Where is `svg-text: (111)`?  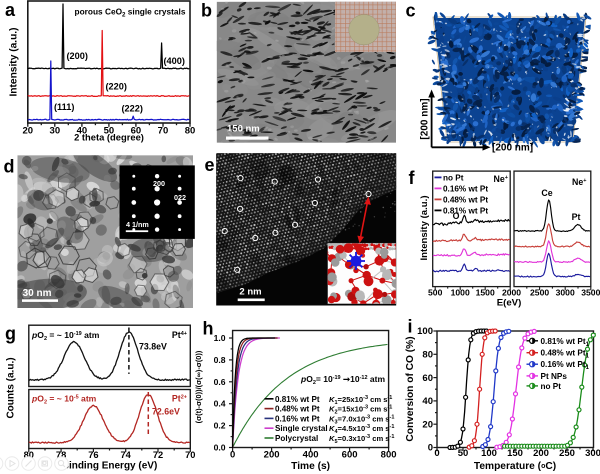 svg-text: (111) is located at coordinates (64, 107).